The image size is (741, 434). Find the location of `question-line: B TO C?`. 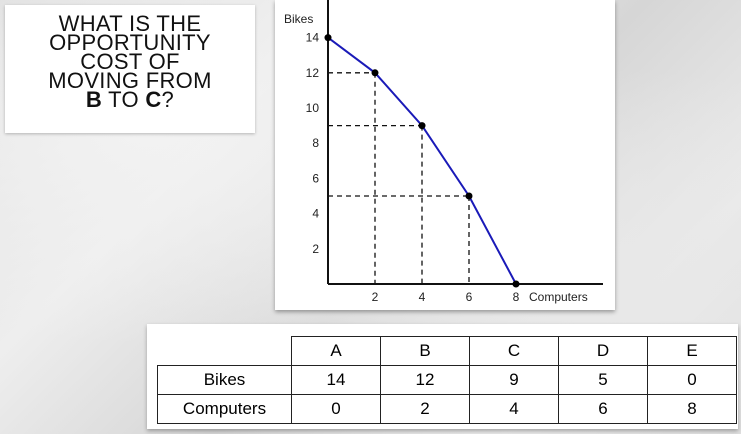

question-line: B TO C? is located at coordinates (130, 99).